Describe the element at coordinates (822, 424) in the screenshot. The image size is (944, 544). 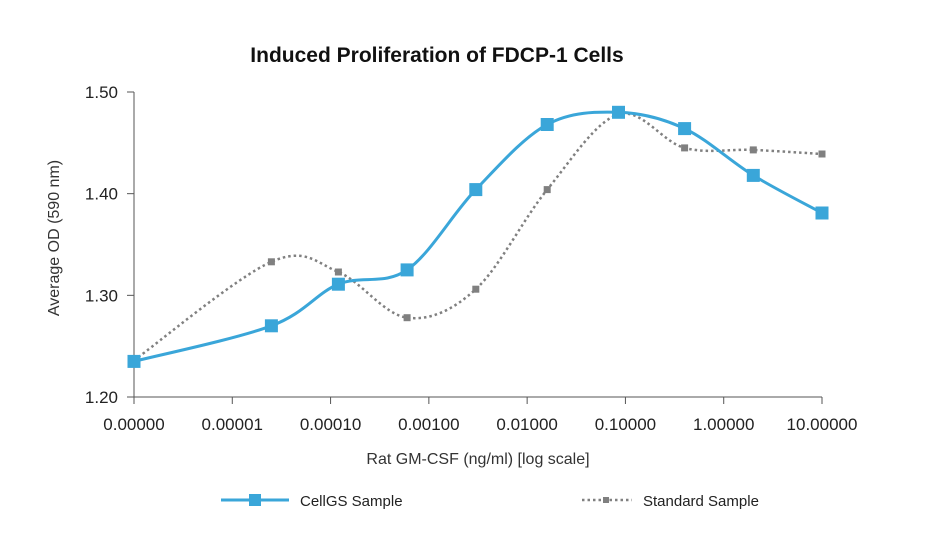
I see `x-tick-label: 10.00000` at that location.